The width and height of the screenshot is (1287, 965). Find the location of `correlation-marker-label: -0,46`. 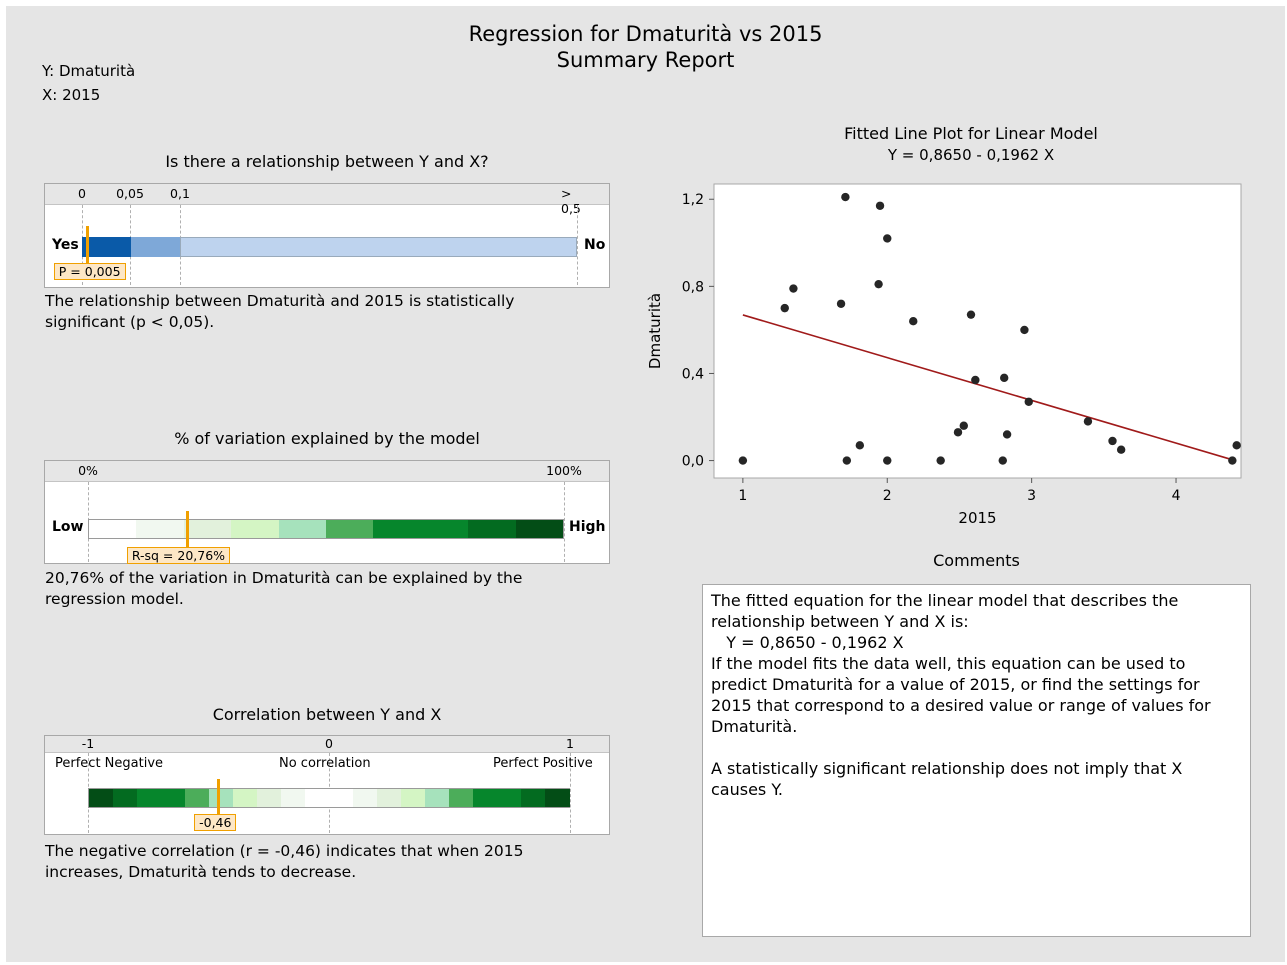

correlation-marker-label: -0,46 is located at coordinates (215, 822).